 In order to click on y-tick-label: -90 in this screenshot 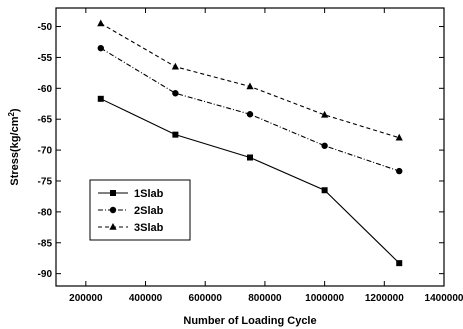, I will do `click(45, 274)`.